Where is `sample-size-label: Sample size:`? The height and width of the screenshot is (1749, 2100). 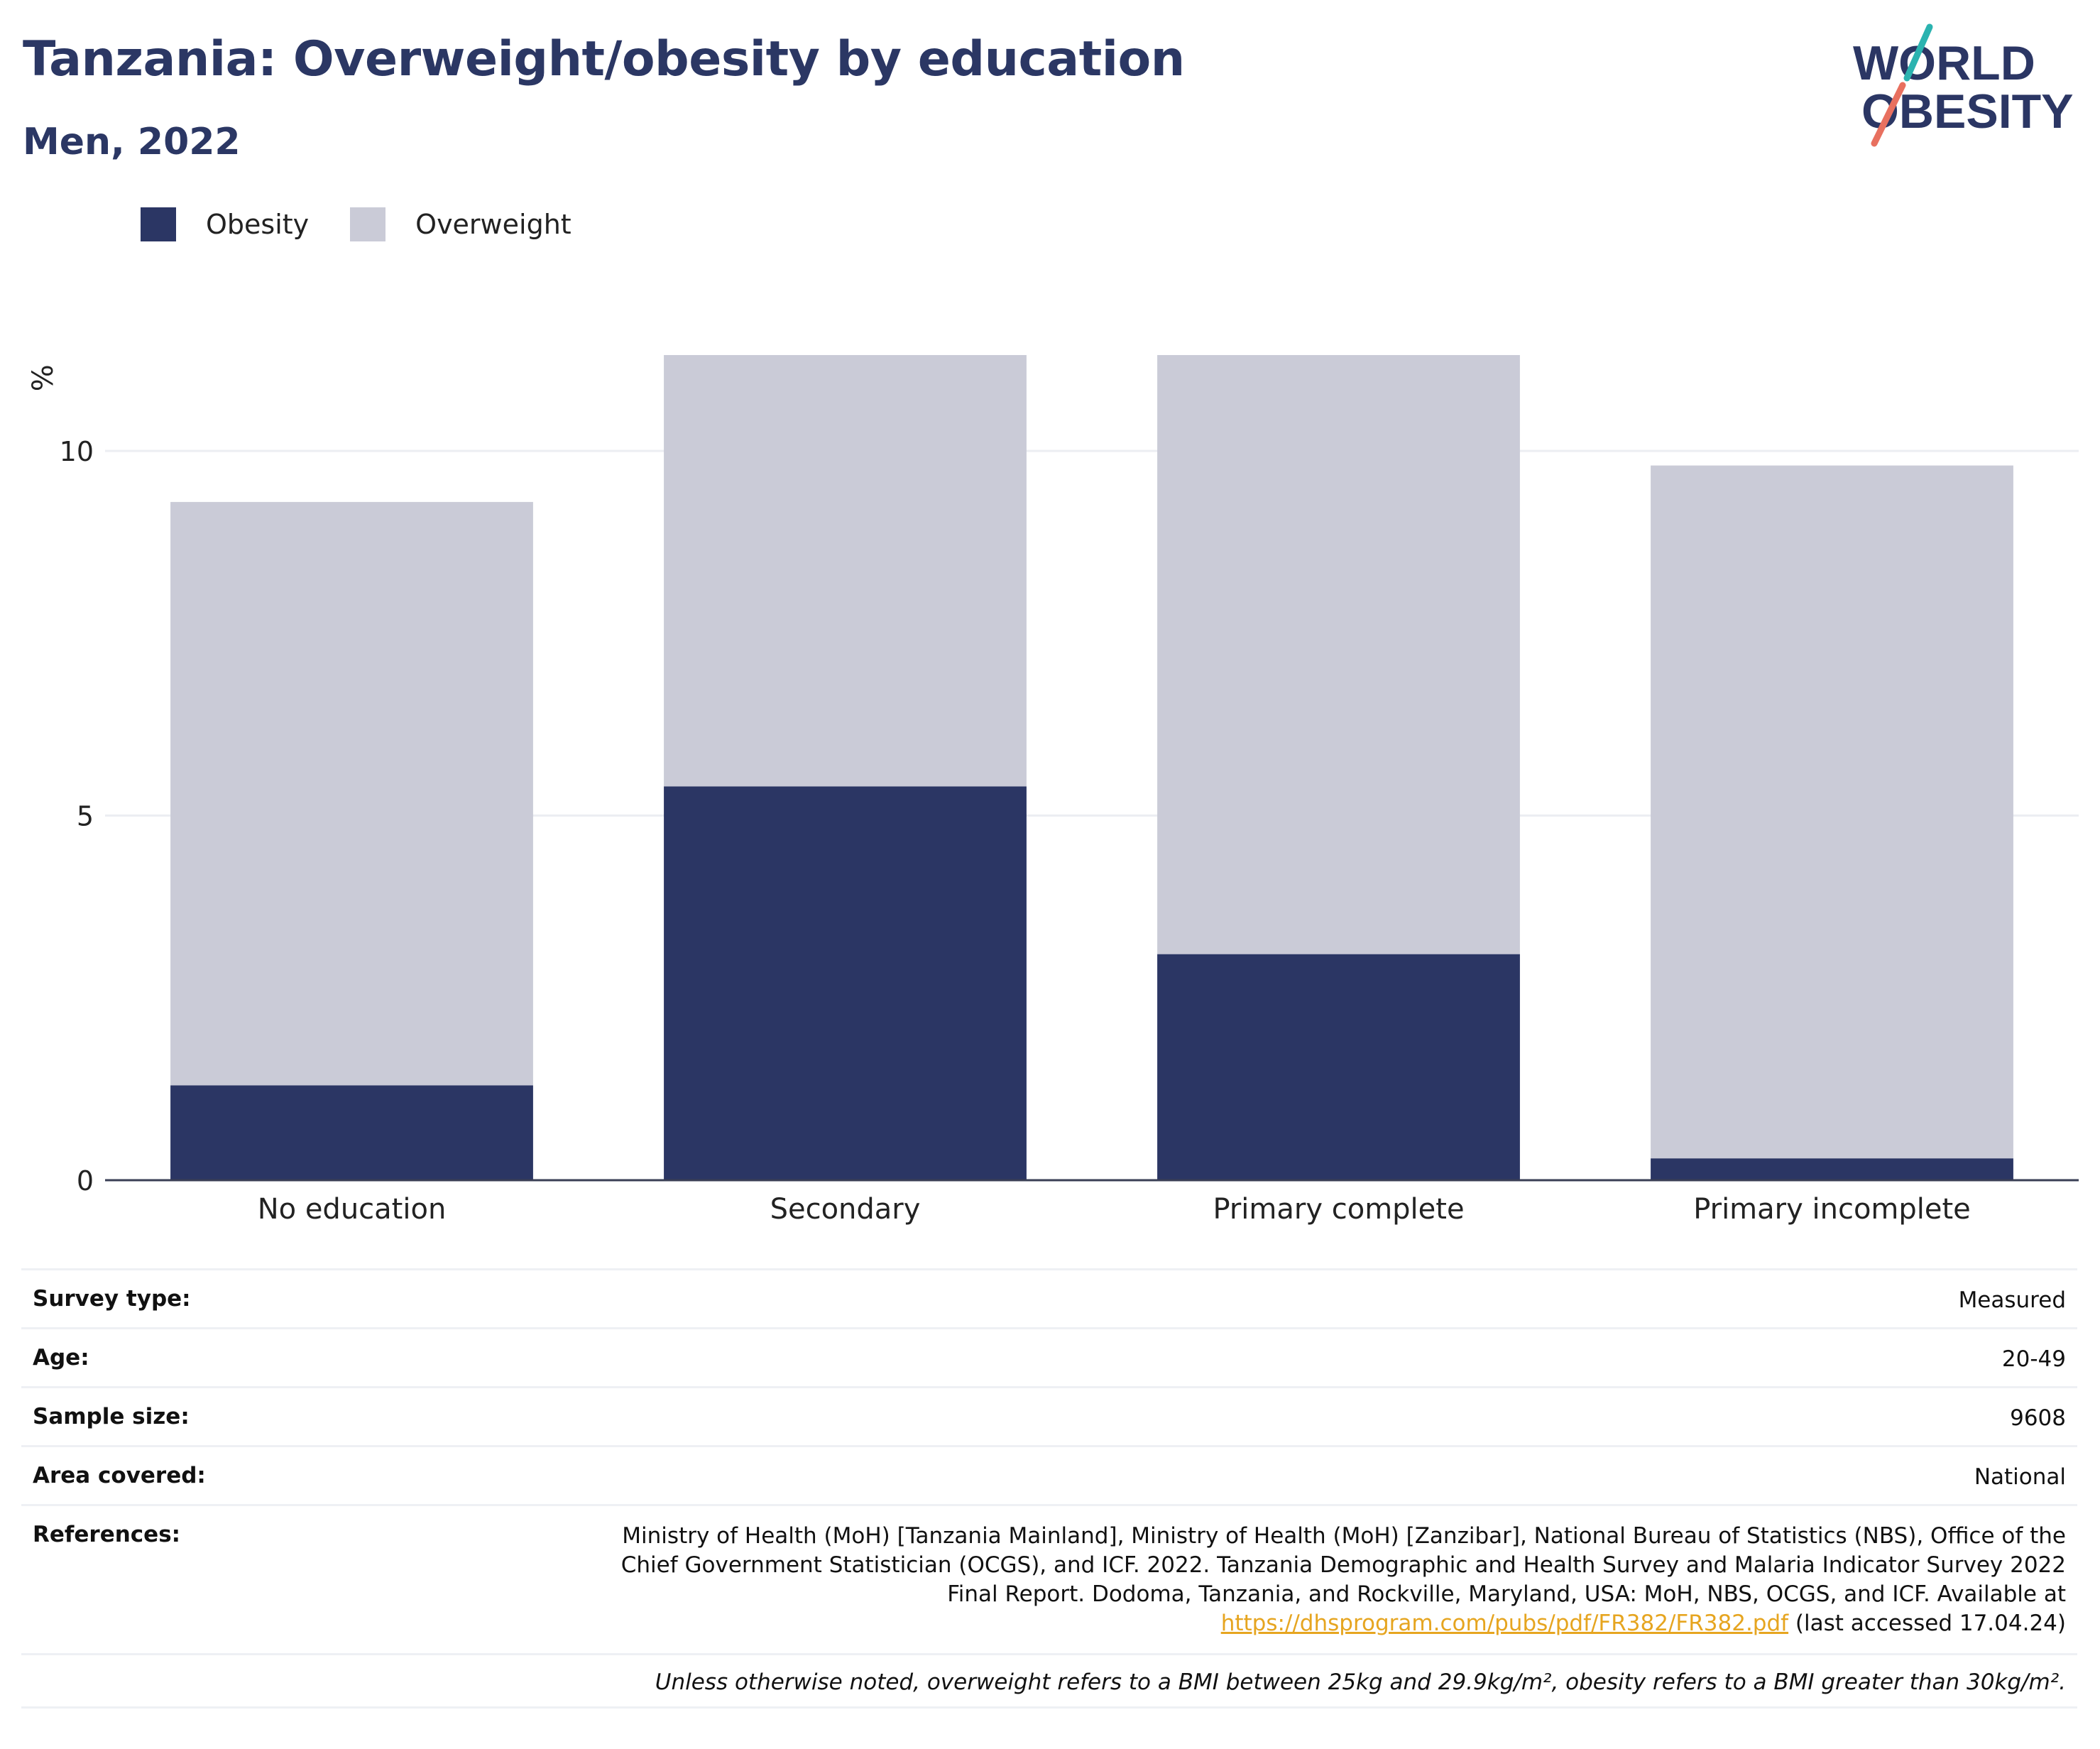 sample-size-label: Sample size: is located at coordinates (111, 1416).